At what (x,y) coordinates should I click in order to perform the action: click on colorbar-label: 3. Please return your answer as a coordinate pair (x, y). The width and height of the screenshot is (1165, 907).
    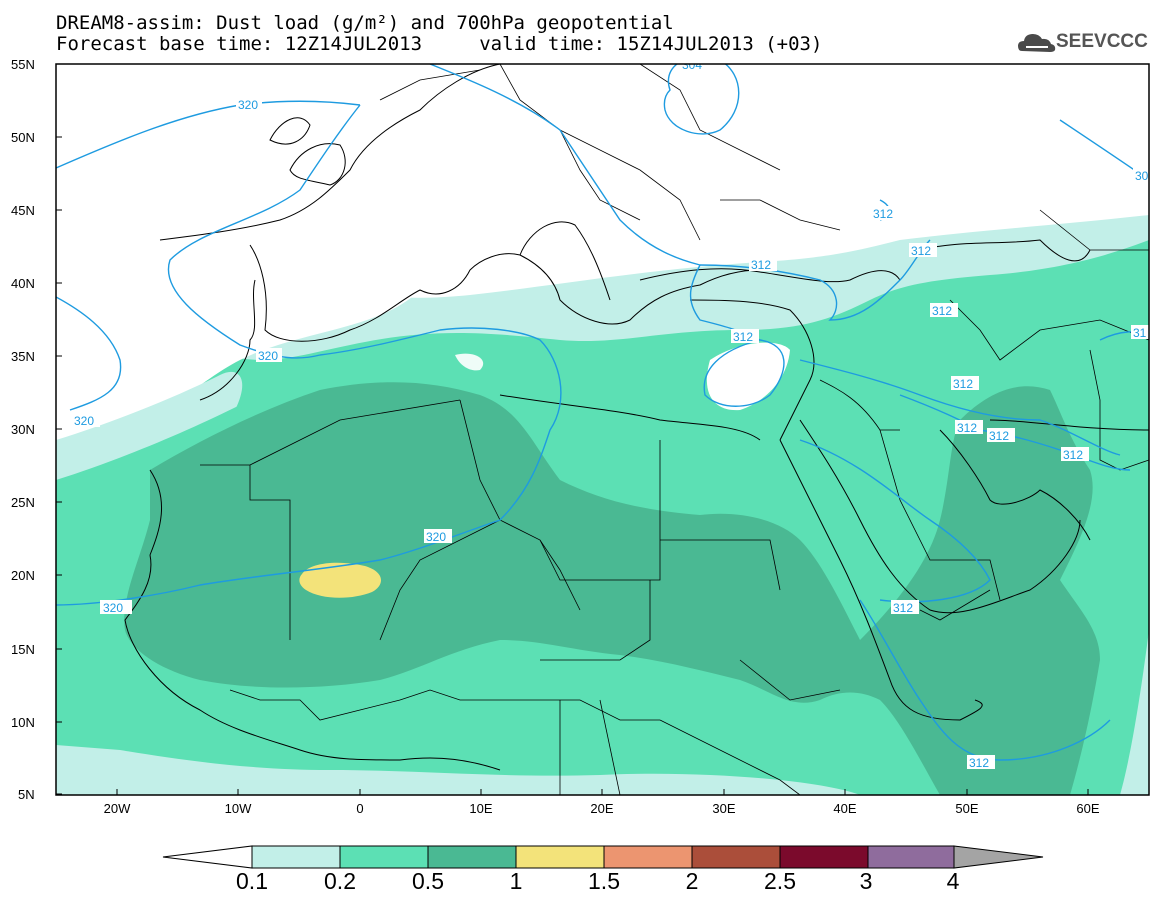
    Looking at the image, I should click on (866, 881).